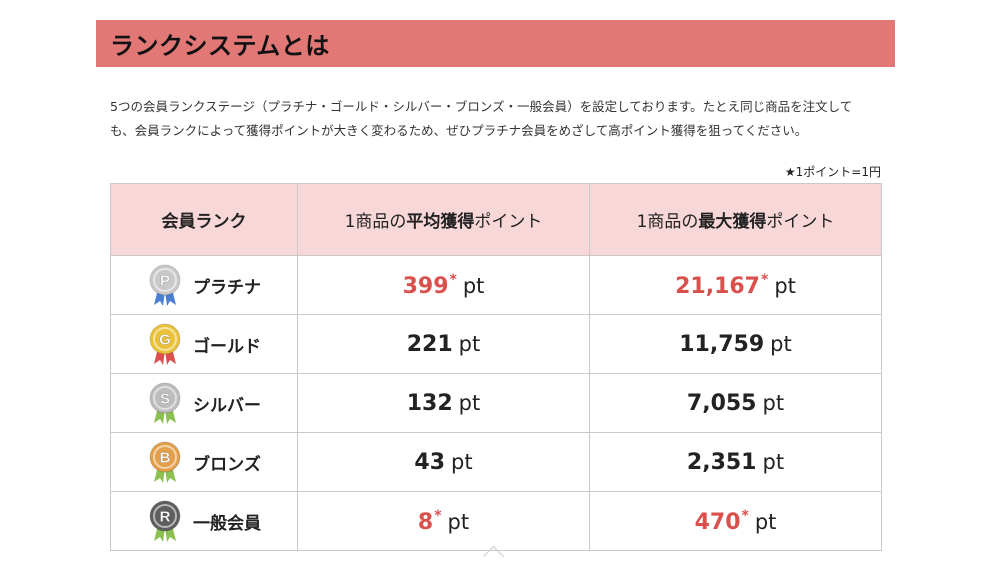 Image resolution: width=1000 pixels, height=567 pixels. I want to click on avg-points-value: 43, so click(430, 462).